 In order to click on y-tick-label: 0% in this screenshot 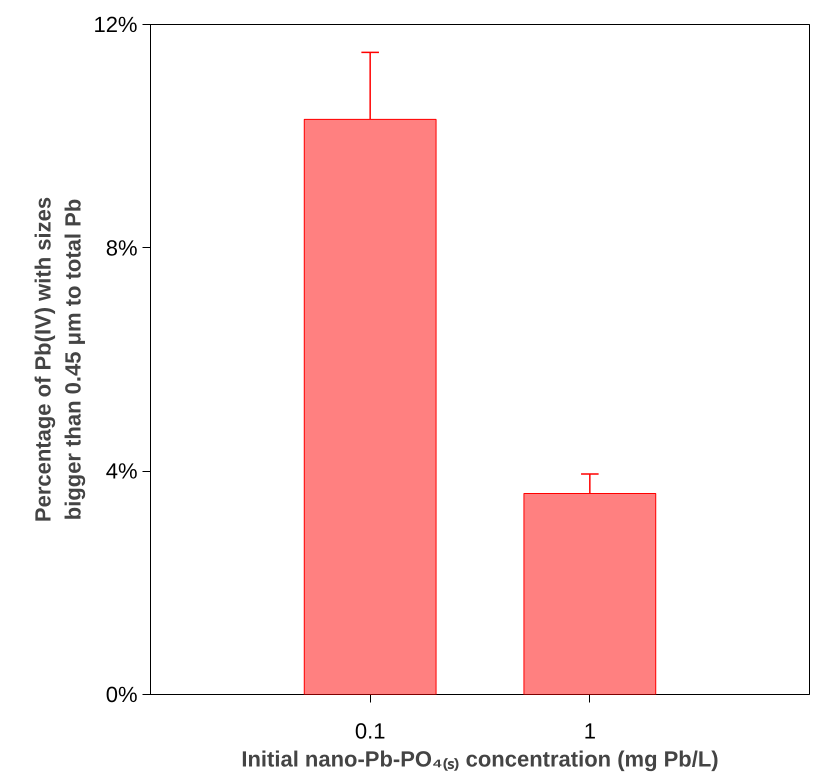, I will do `click(122, 694)`.